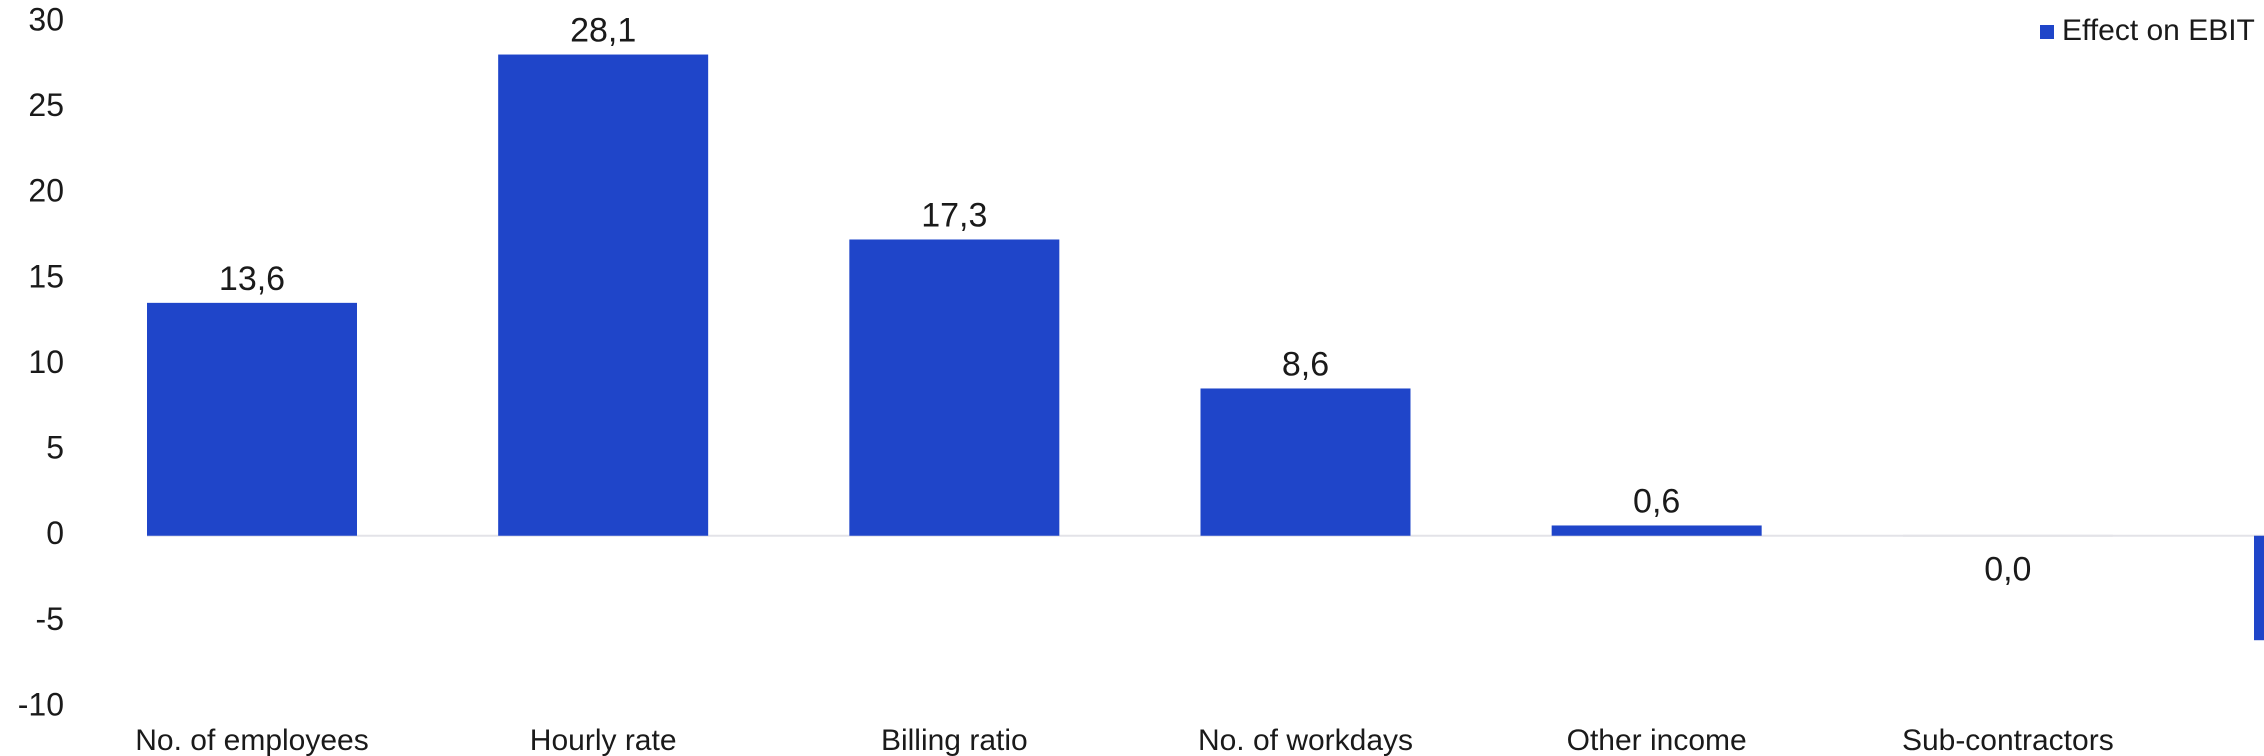  I want to click on y-tick-label: 10, so click(46, 362).